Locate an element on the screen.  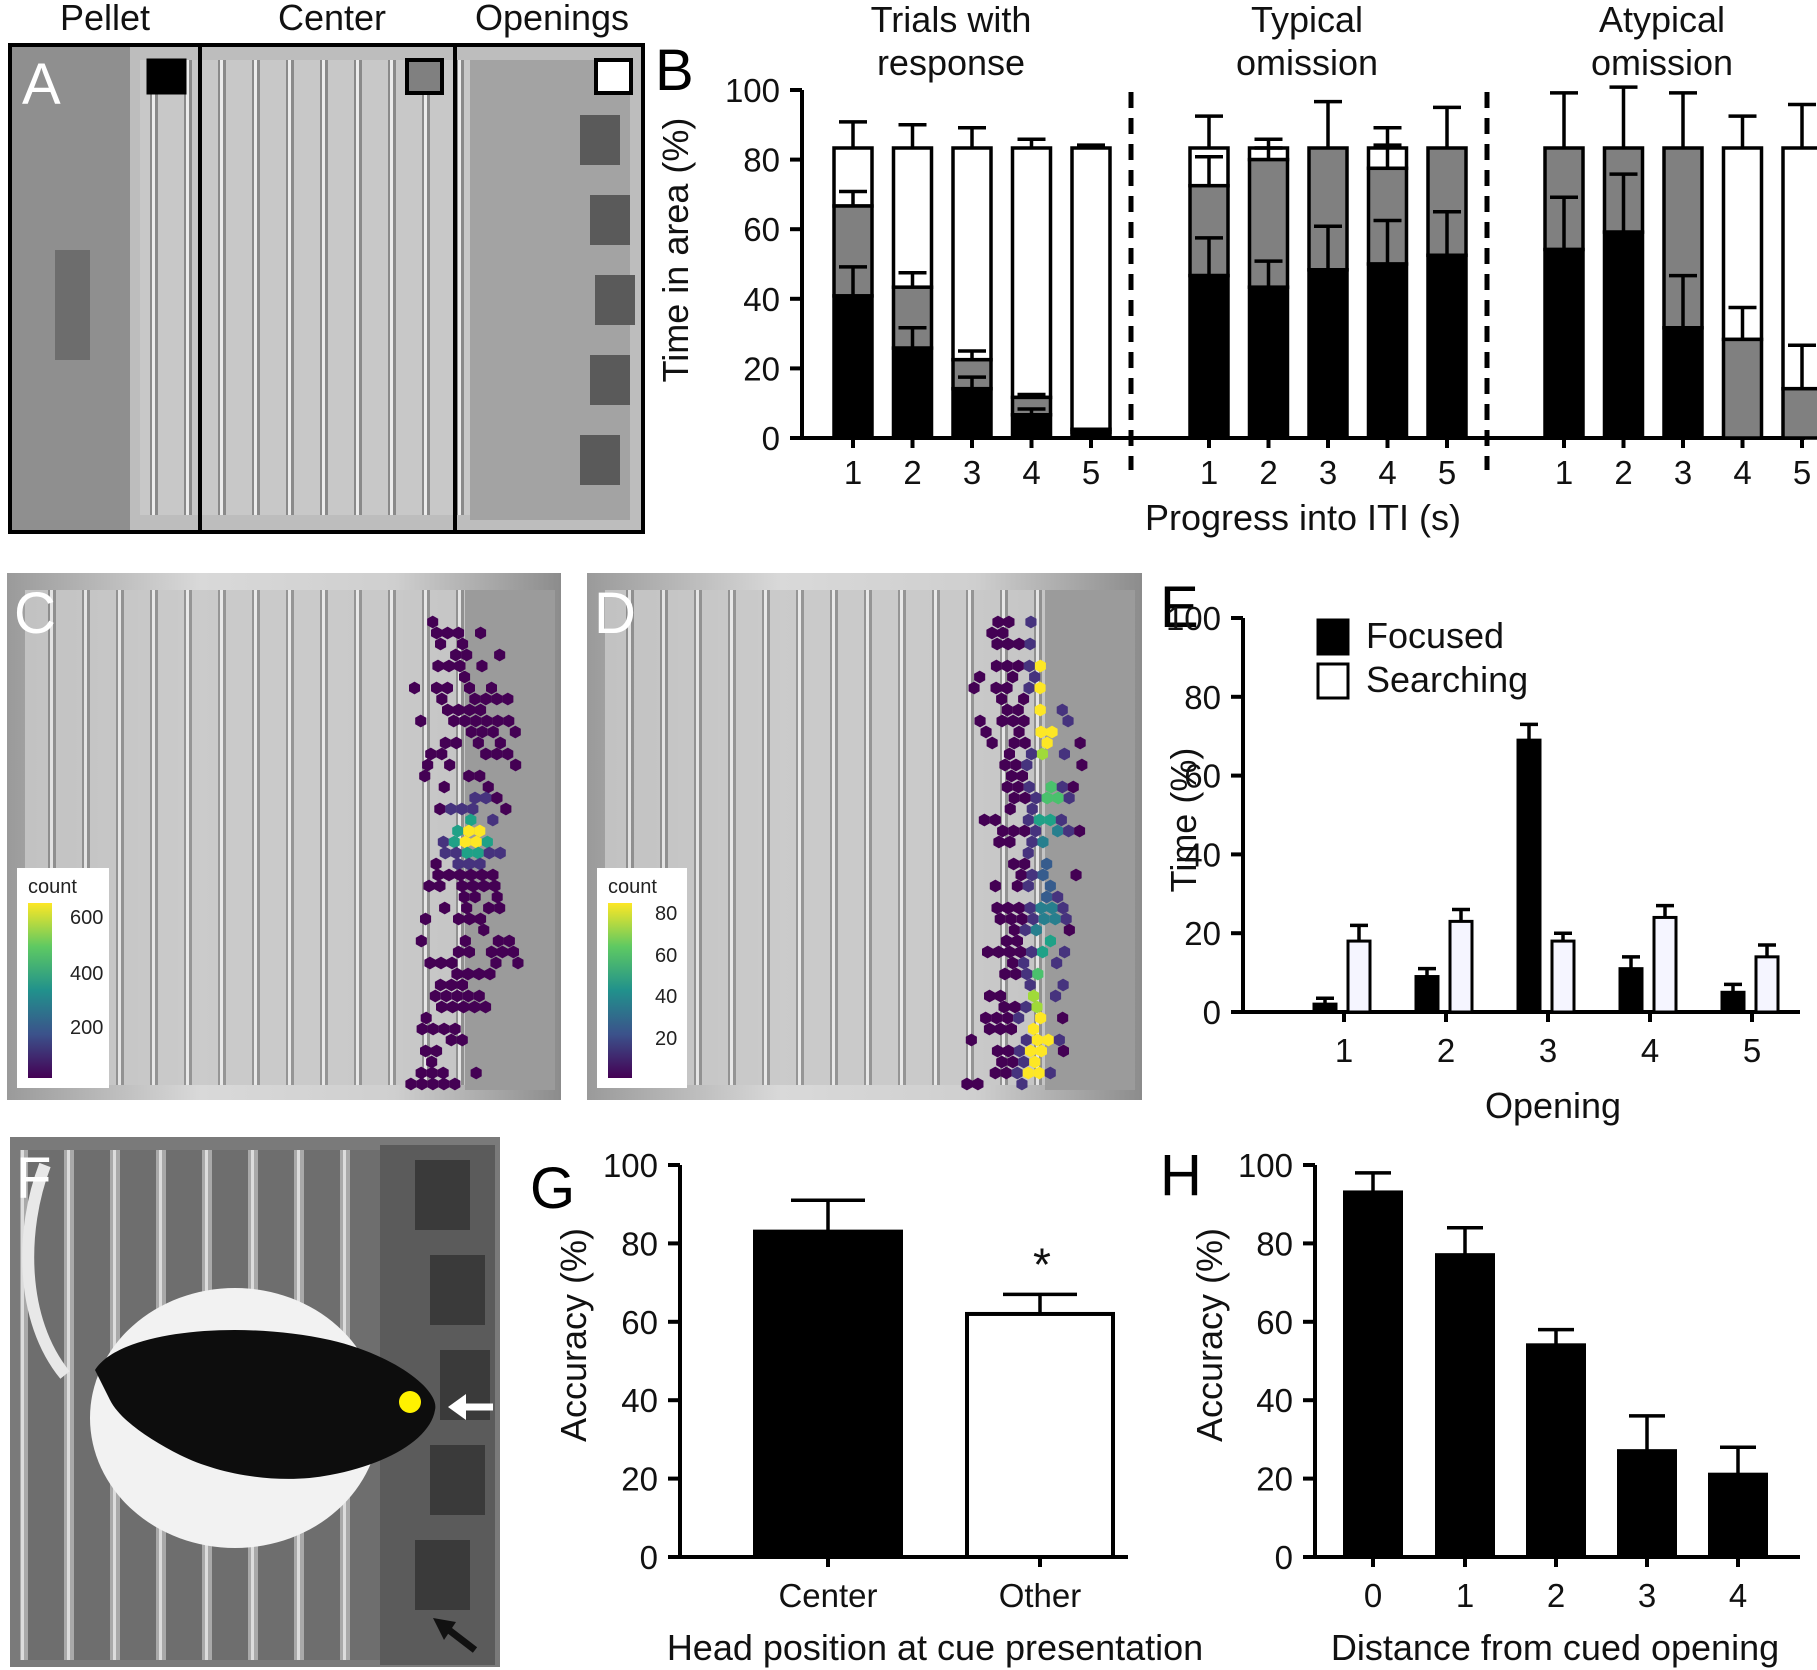
chart-g-y-tick-label: 20 is located at coordinates (639, 1479).